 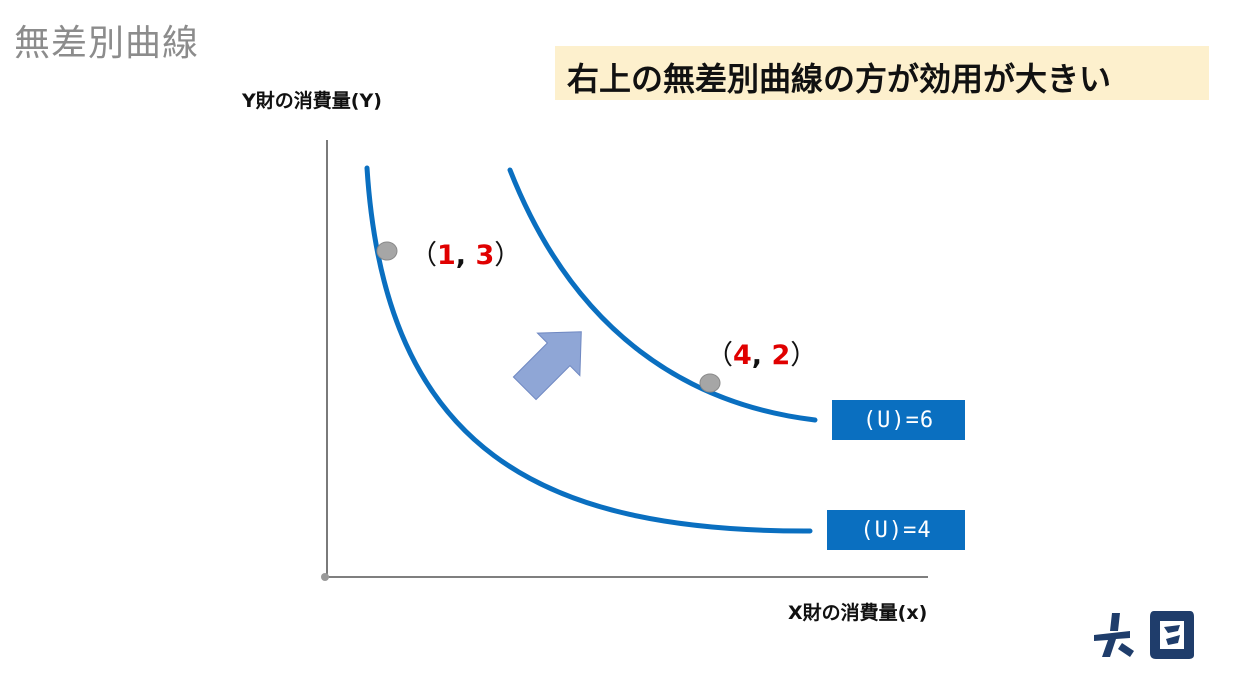 I want to click on point-label-1-3: （1, 3）, so click(x=466, y=255).